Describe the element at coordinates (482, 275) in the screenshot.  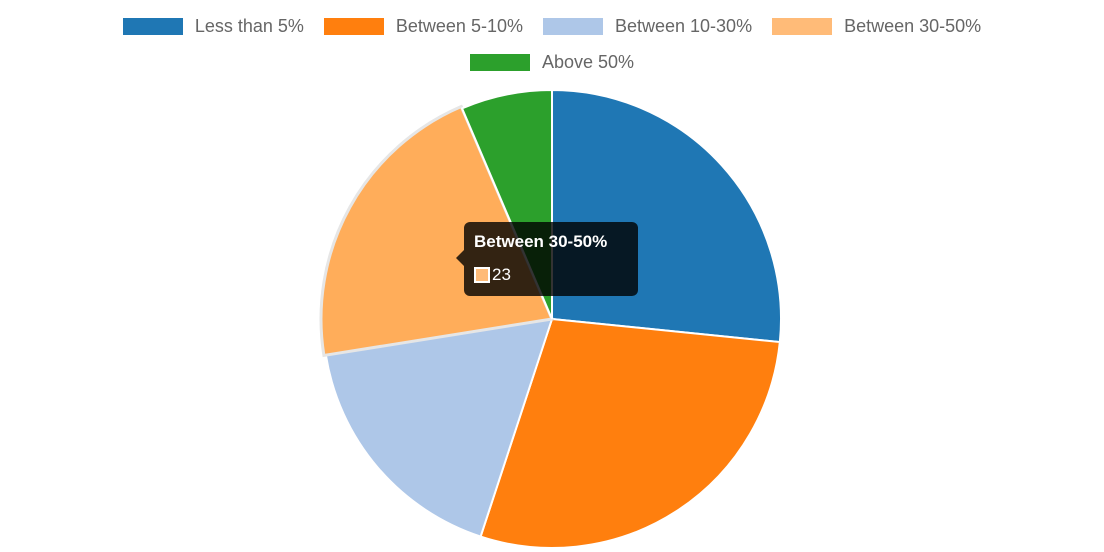
I see `tooltip-color-swatch` at that location.